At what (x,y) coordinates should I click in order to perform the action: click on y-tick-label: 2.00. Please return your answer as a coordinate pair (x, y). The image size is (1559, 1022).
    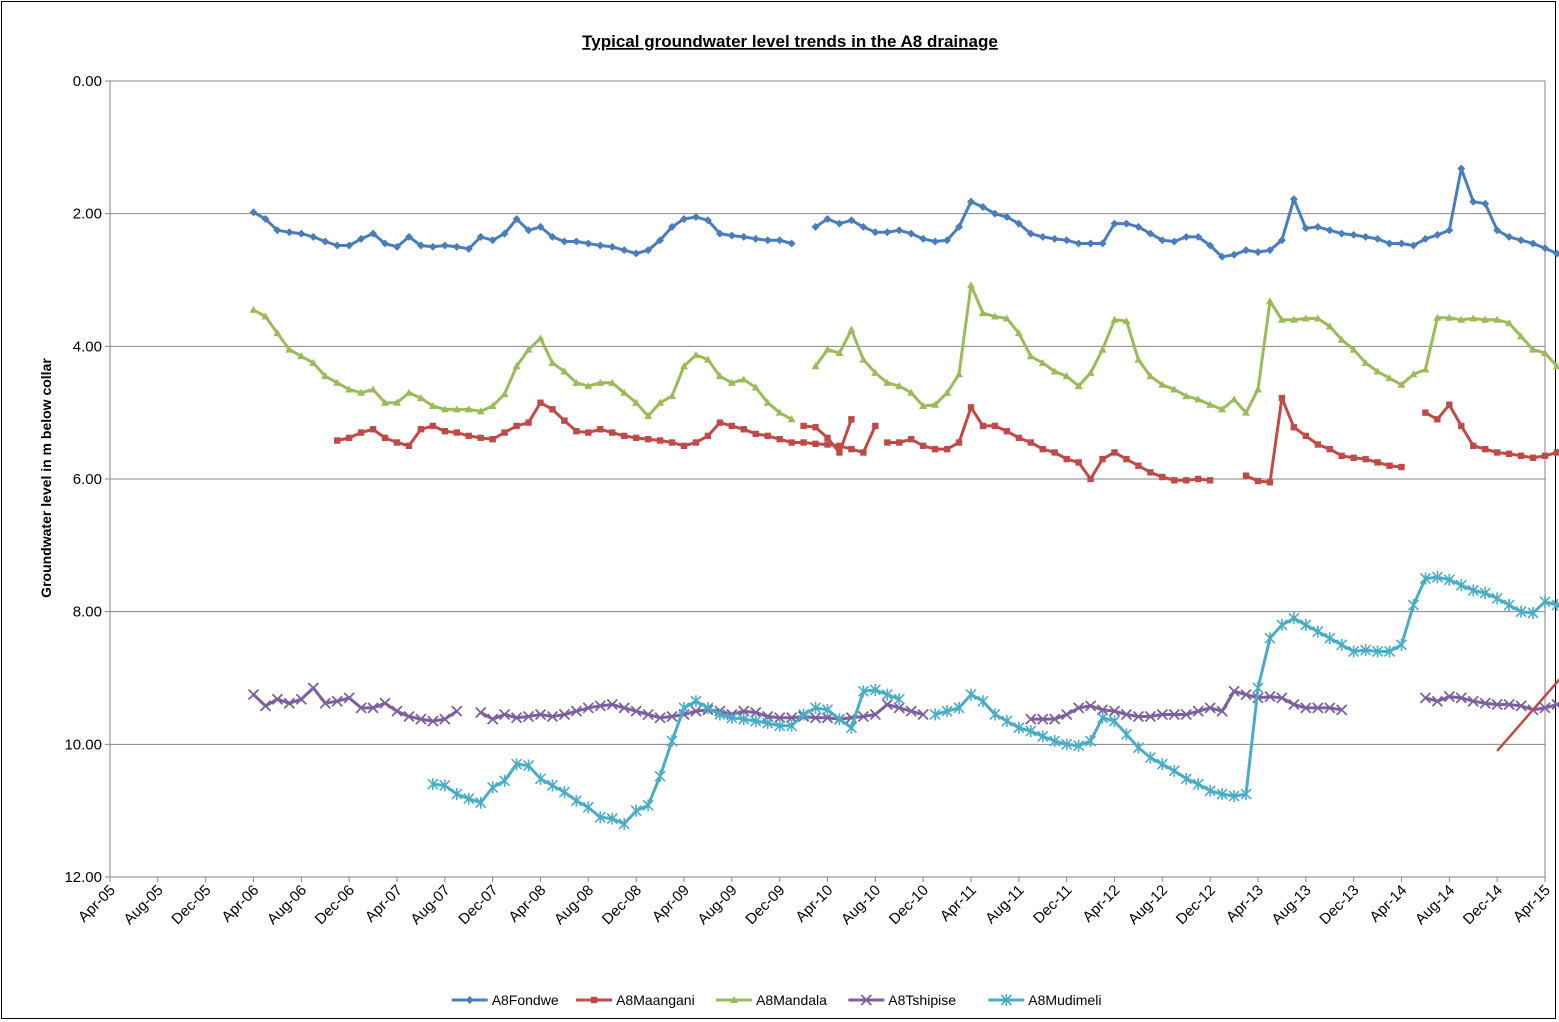
    Looking at the image, I should click on (87, 214).